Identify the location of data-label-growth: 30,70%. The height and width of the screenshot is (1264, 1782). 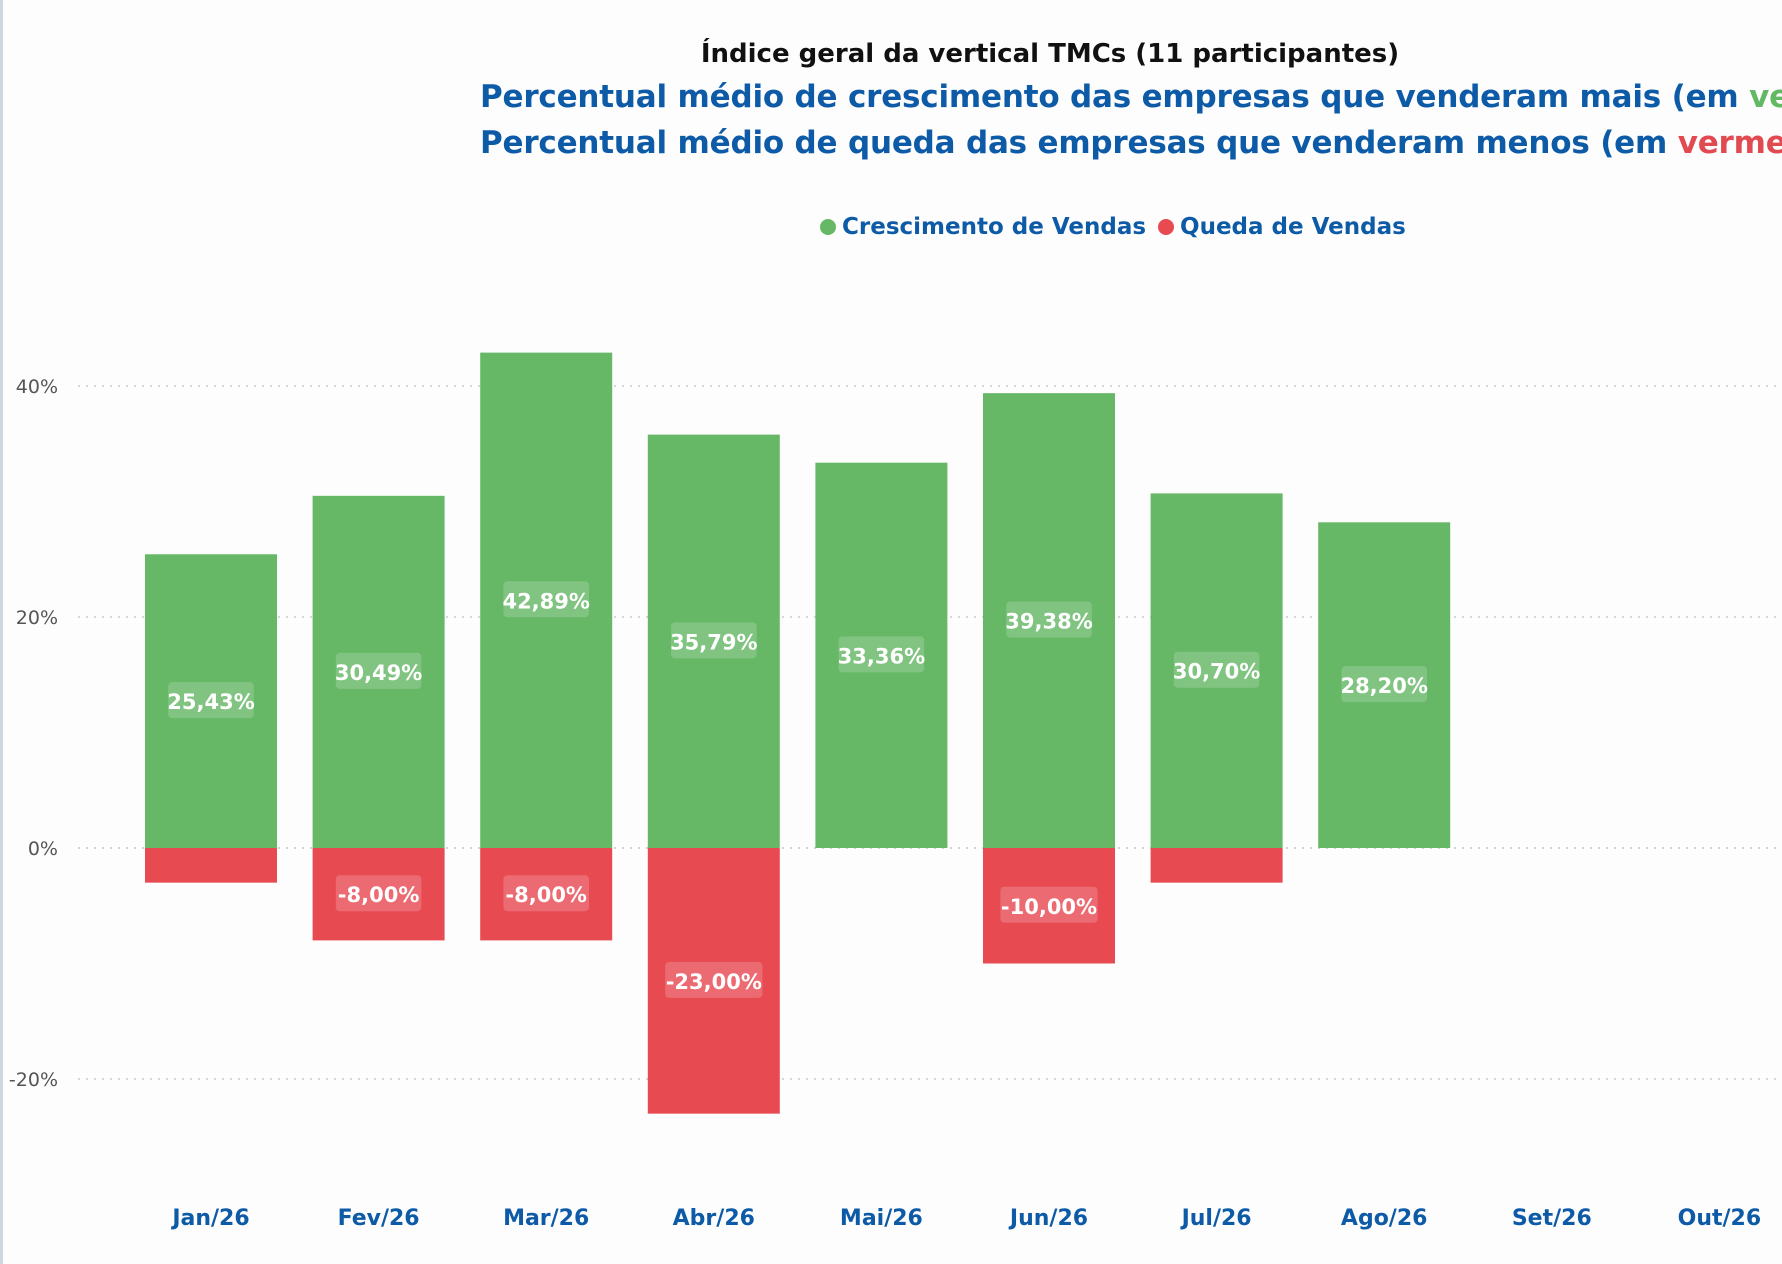
(1216, 672).